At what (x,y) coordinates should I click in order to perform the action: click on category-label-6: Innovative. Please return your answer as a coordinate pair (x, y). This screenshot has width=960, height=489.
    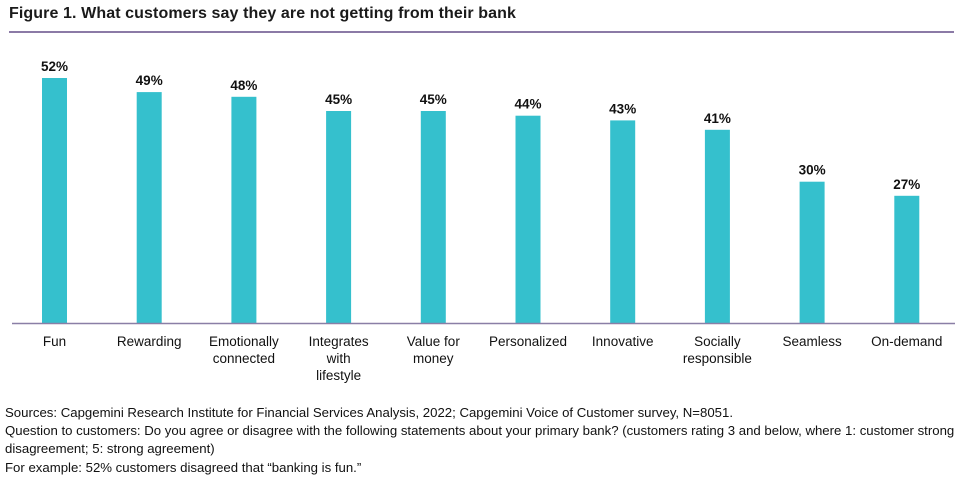
    Looking at the image, I should click on (623, 341).